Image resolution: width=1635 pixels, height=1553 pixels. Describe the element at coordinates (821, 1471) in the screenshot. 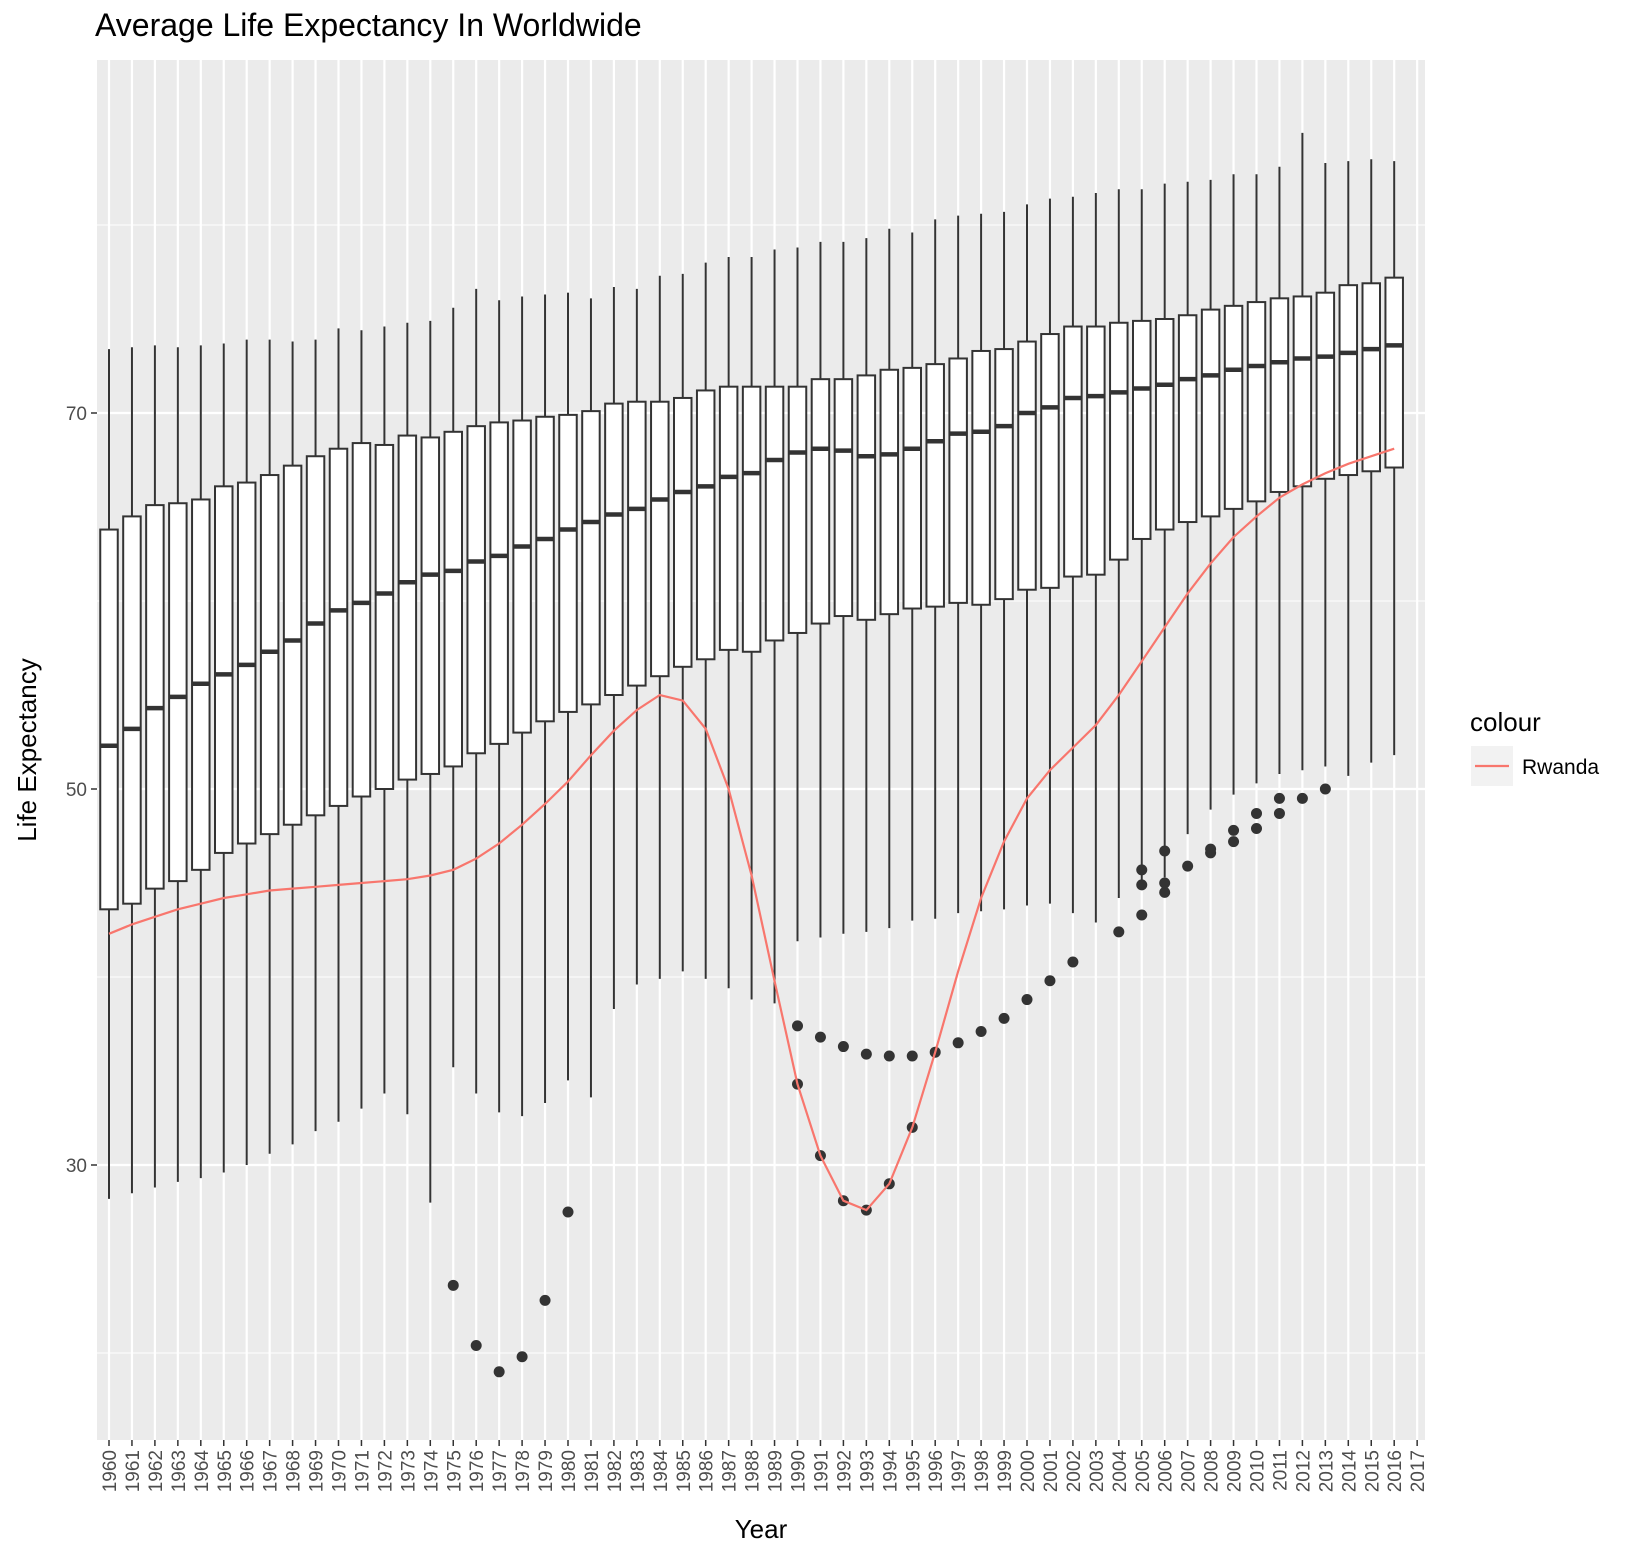

I see `x-tick-label: 1991` at that location.